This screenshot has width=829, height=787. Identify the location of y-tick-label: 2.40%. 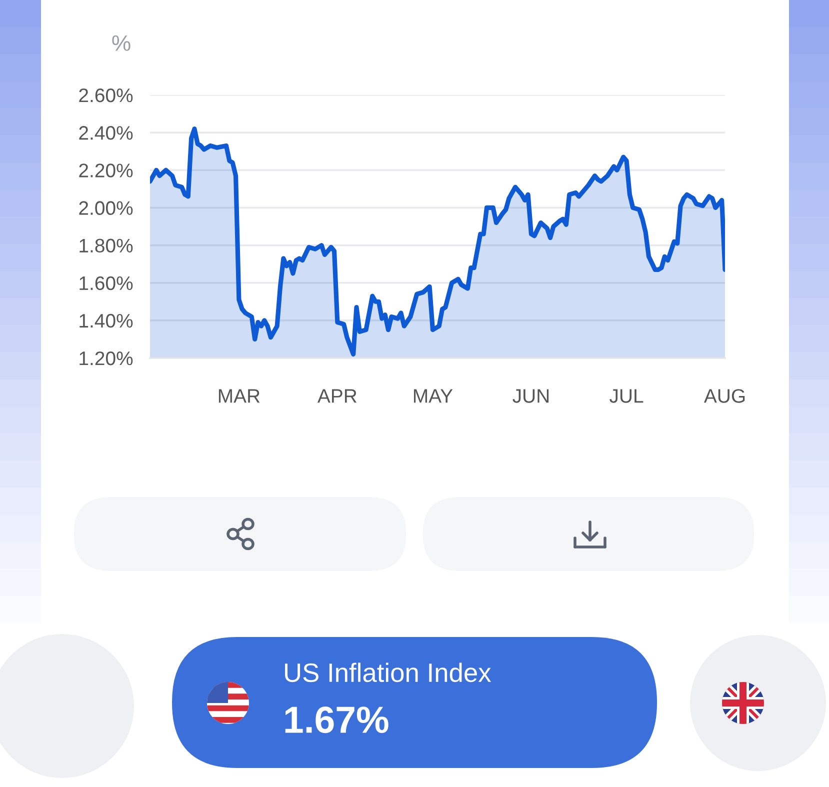
(106, 133).